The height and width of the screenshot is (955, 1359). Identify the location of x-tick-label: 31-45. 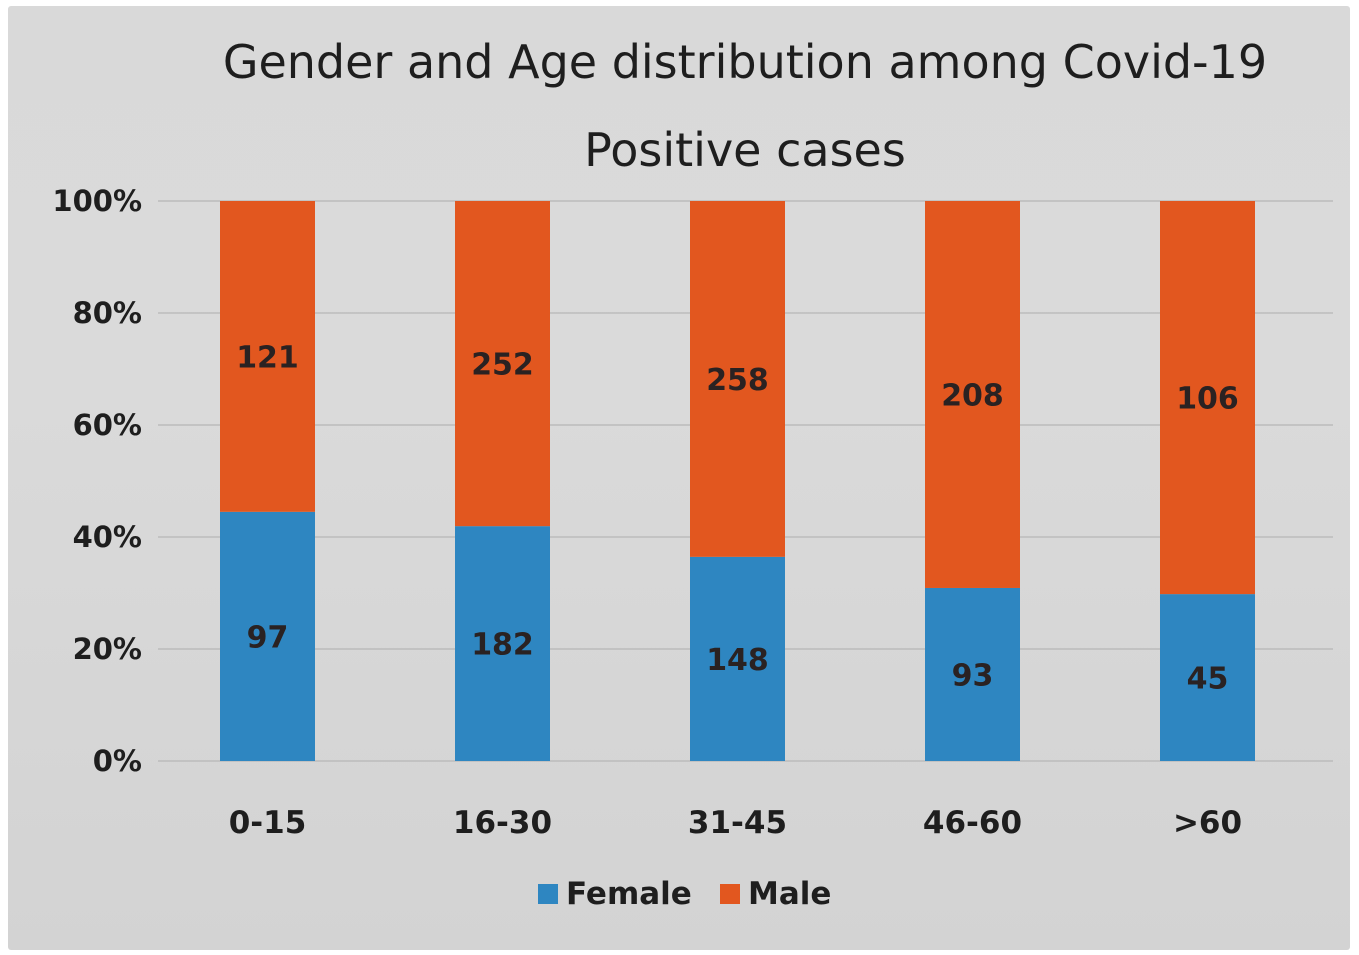
(737, 823).